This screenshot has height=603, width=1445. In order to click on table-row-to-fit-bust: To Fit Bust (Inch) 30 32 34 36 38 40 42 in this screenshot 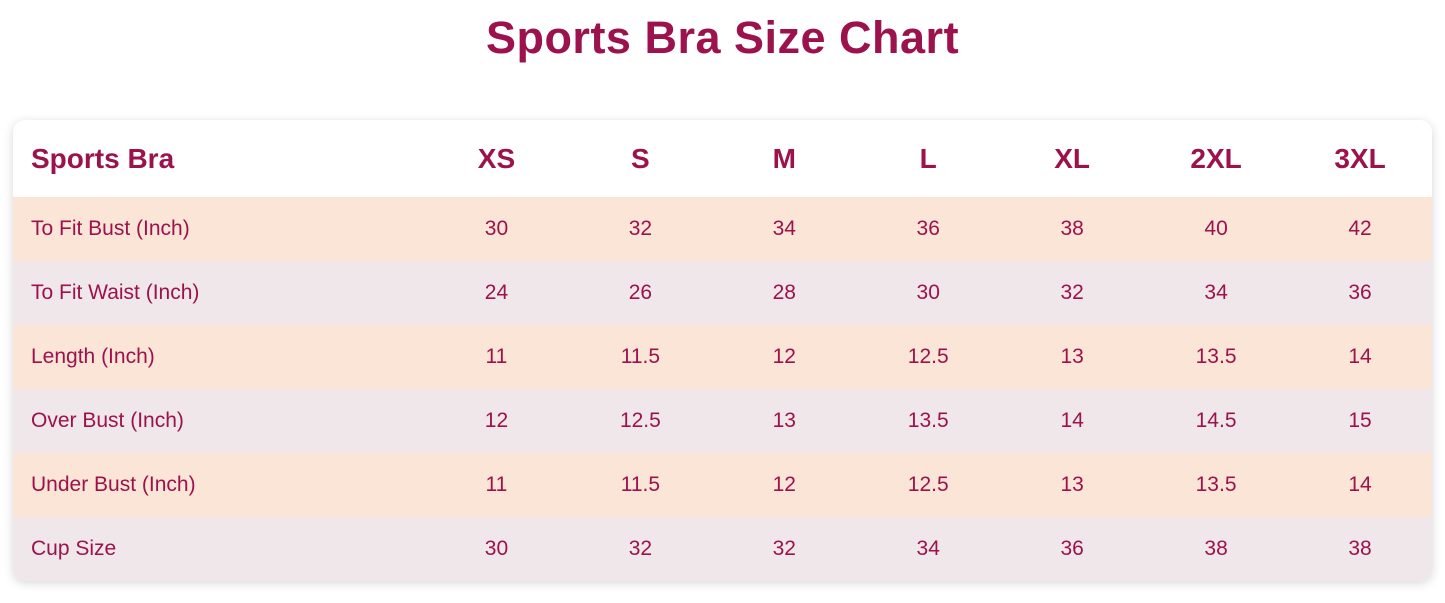, I will do `click(722, 229)`.